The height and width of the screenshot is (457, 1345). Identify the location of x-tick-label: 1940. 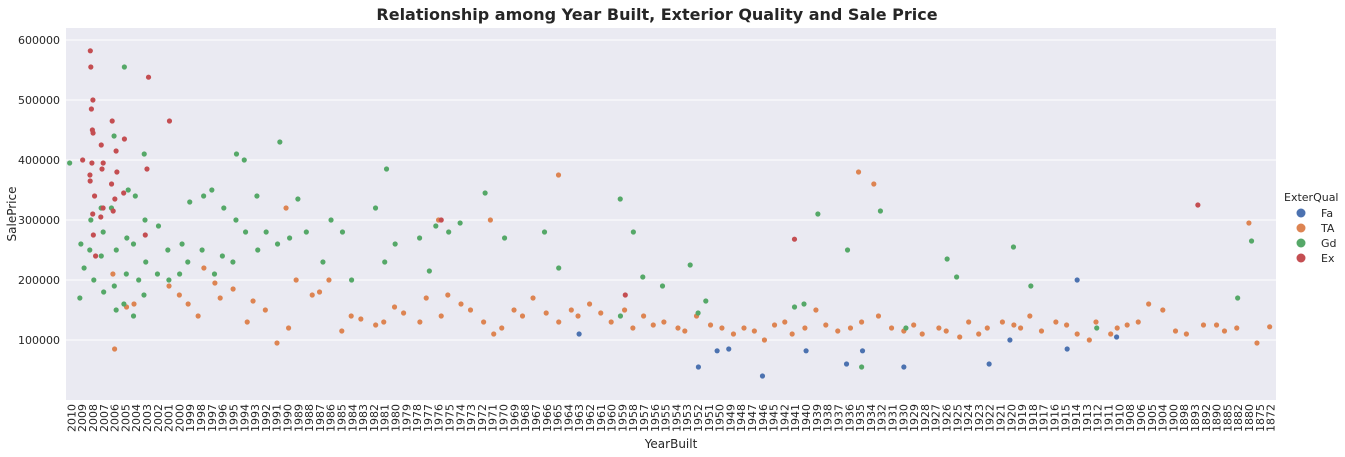
(806, 418).